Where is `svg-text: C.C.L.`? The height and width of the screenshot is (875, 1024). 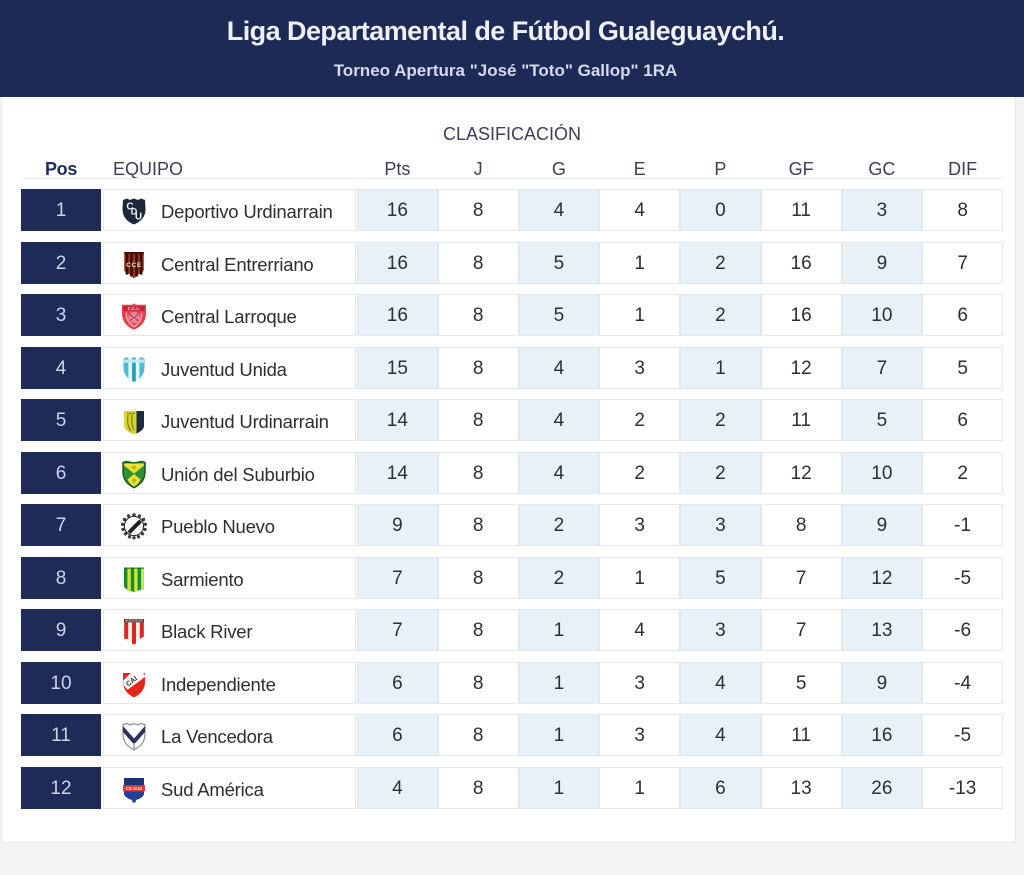 svg-text: C.C.L. is located at coordinates (134, 308).